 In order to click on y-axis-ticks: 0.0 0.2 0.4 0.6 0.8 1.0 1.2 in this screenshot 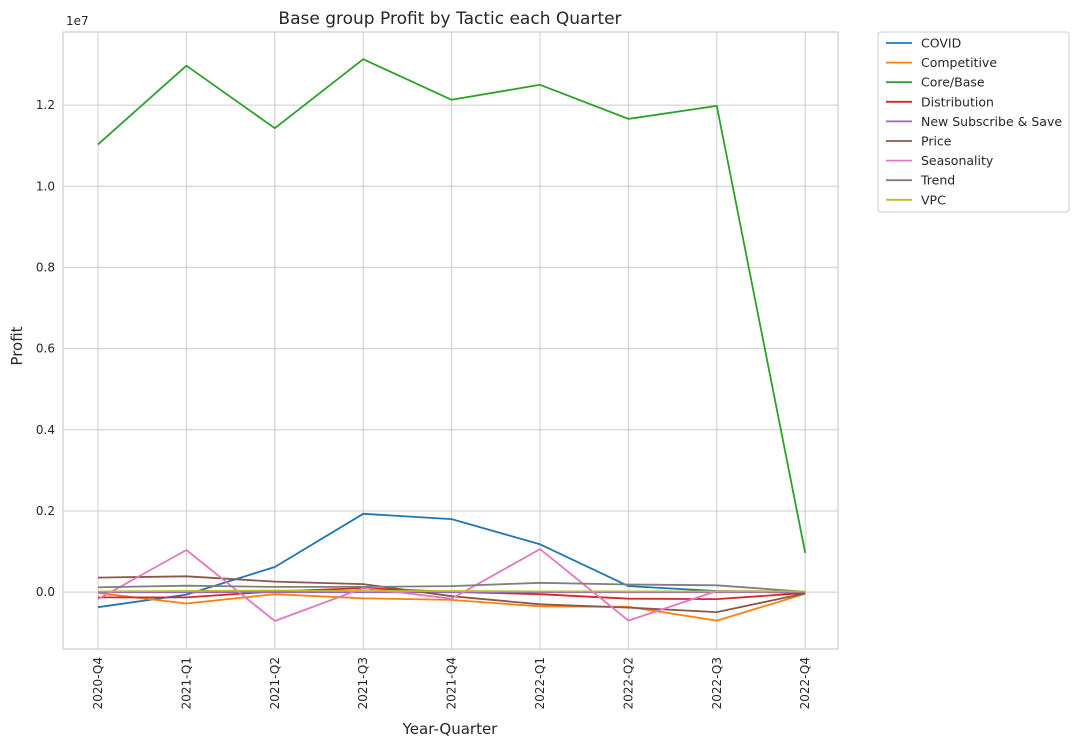, I will do `click(45, 348)`.